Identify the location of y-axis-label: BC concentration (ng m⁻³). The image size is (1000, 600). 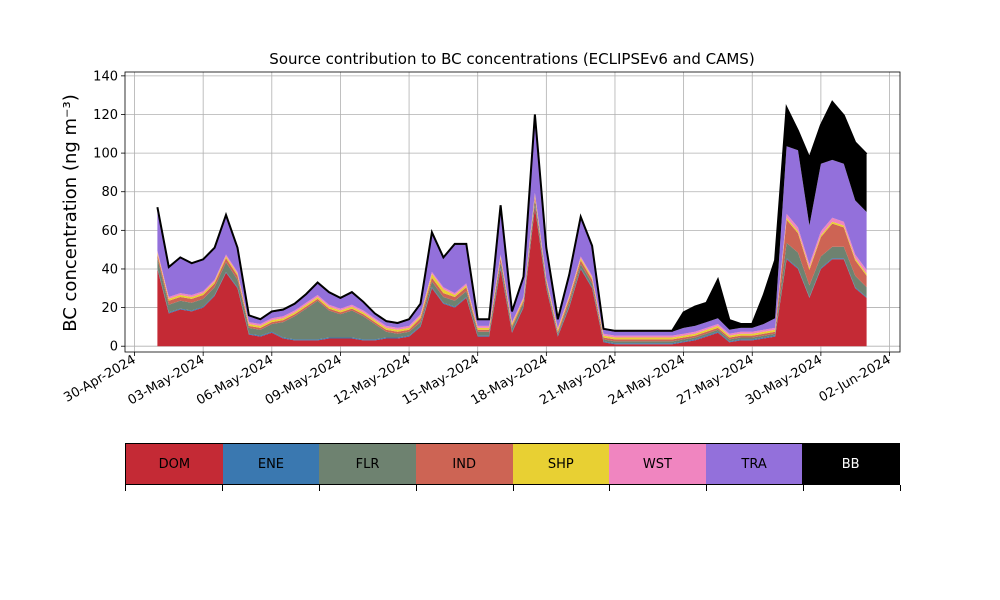
(70, 213).